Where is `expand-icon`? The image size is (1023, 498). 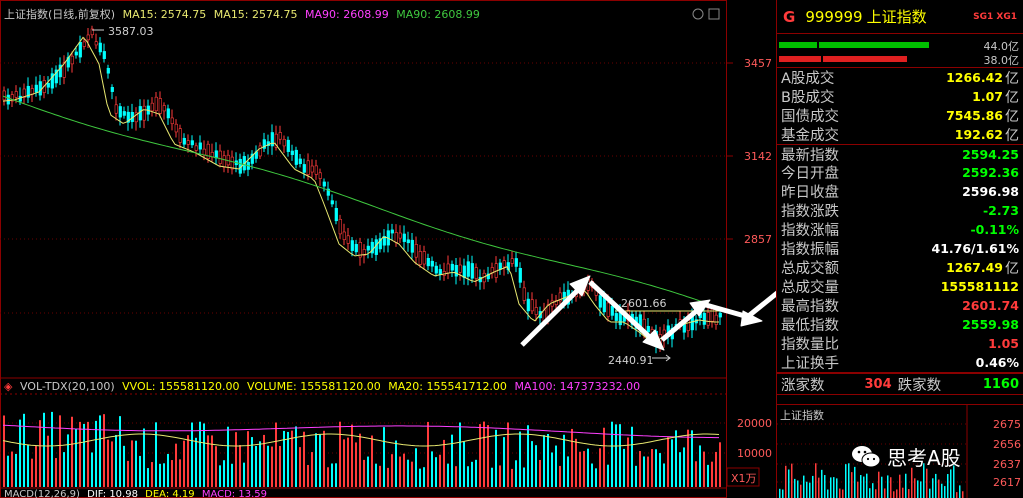
expand-icon is located at coordinates (714, 14).